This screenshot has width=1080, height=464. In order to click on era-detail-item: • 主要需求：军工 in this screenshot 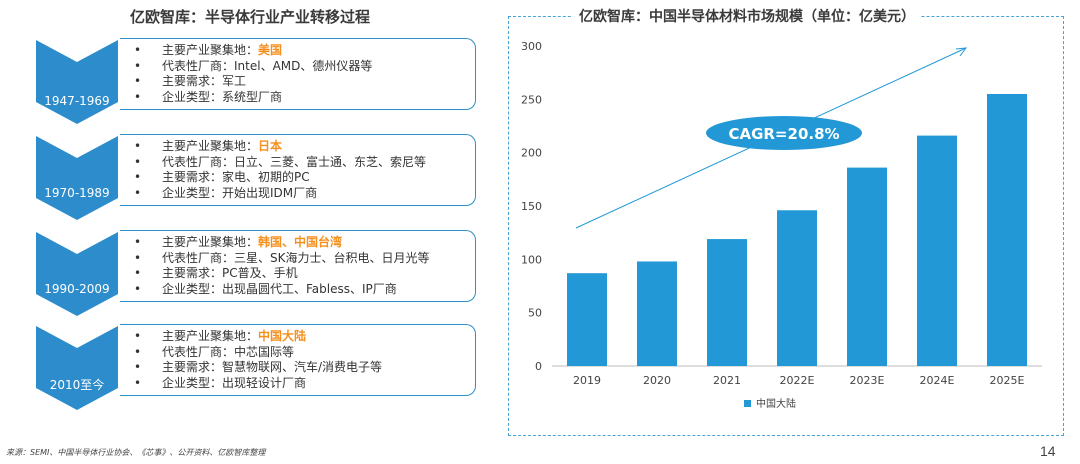, I will do `click(246, 82)`.